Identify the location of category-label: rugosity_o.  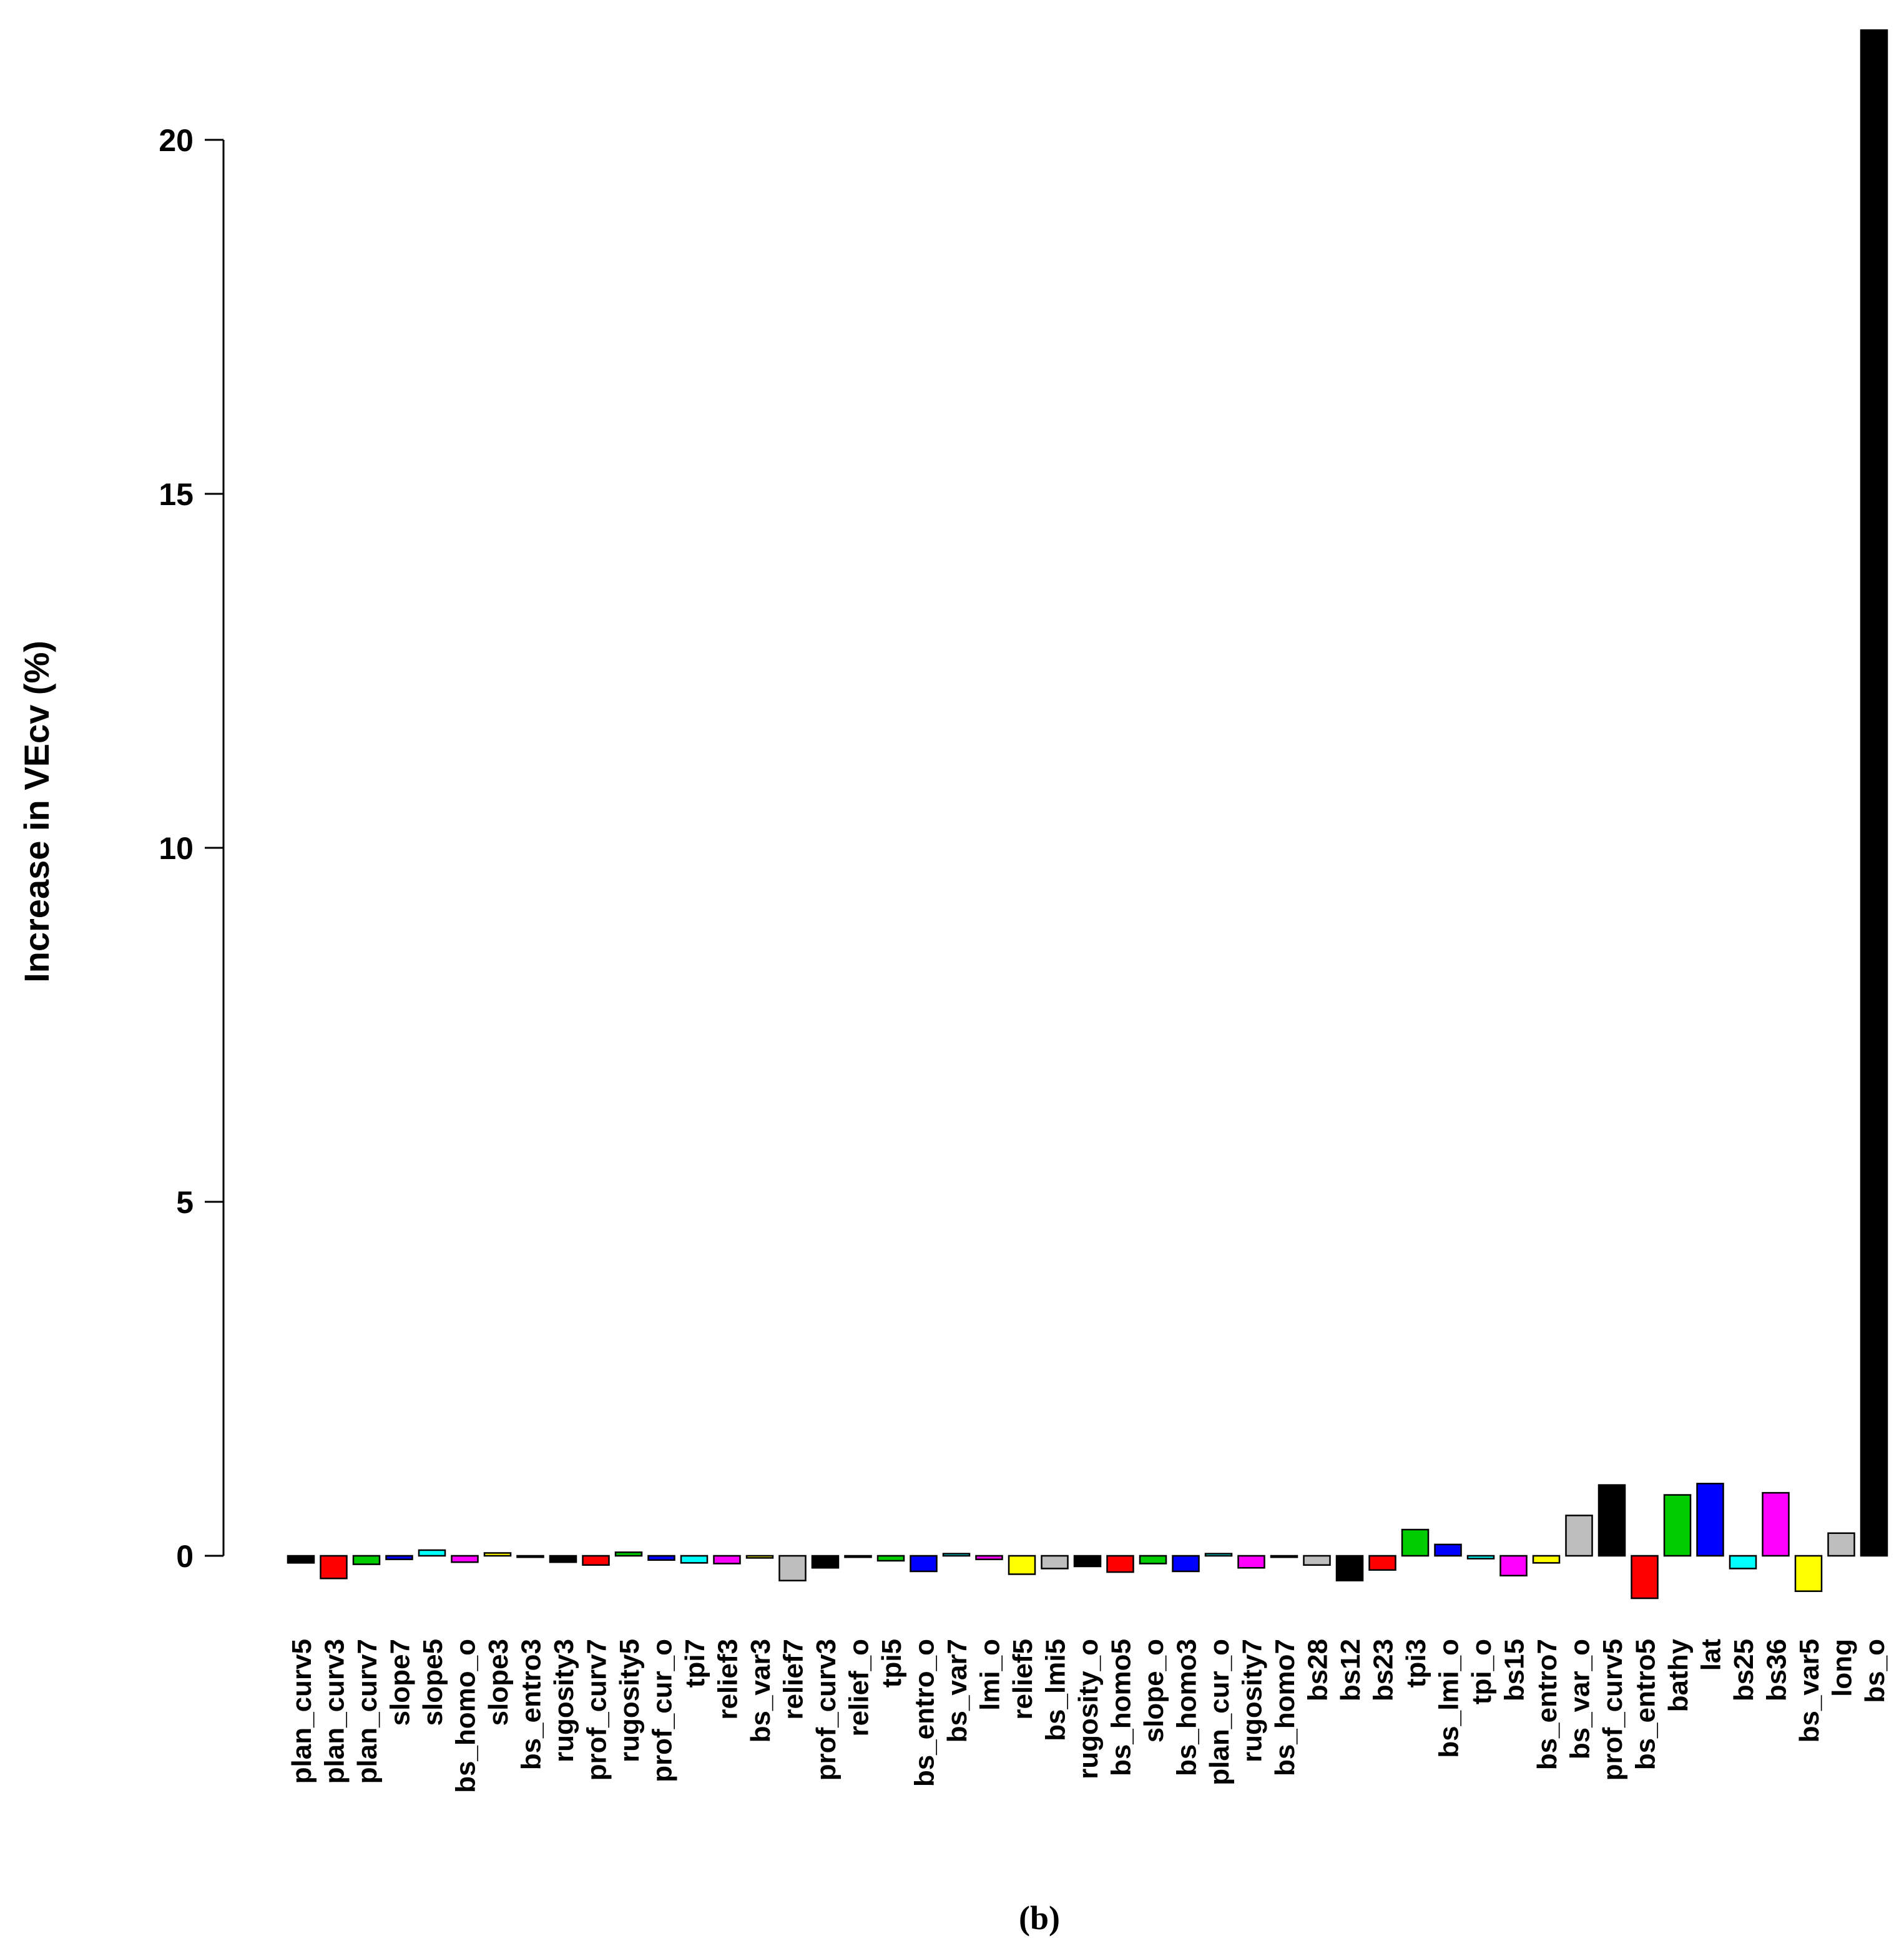
(1088, 1709).